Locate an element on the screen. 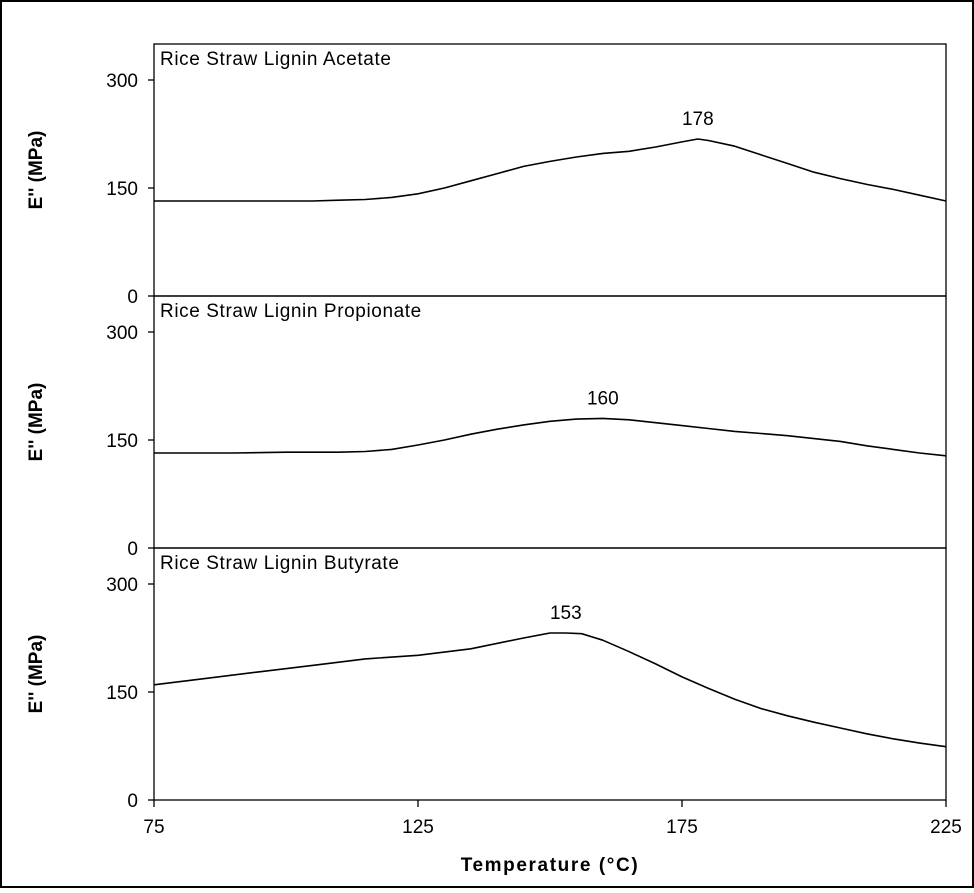 This screenshot has height=893, width=974. x-tick-label: 225 is located at coordinates (946, 827).